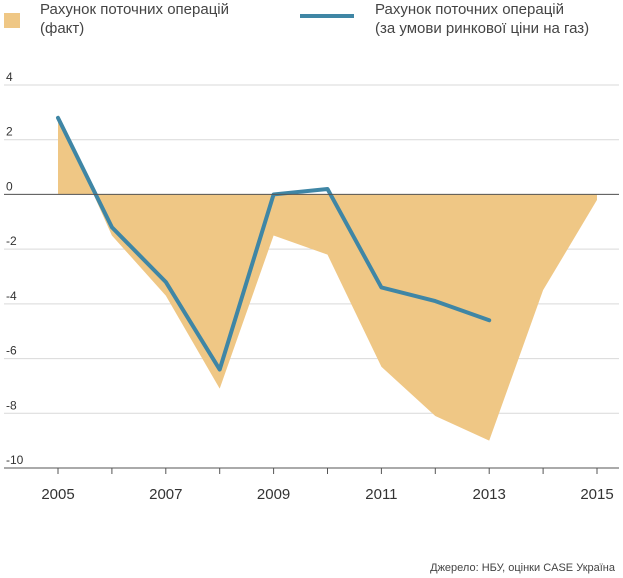  Describe the element at coordinates (15, 460) in the screenshot. I see `y-tick-label: -10` at that location.